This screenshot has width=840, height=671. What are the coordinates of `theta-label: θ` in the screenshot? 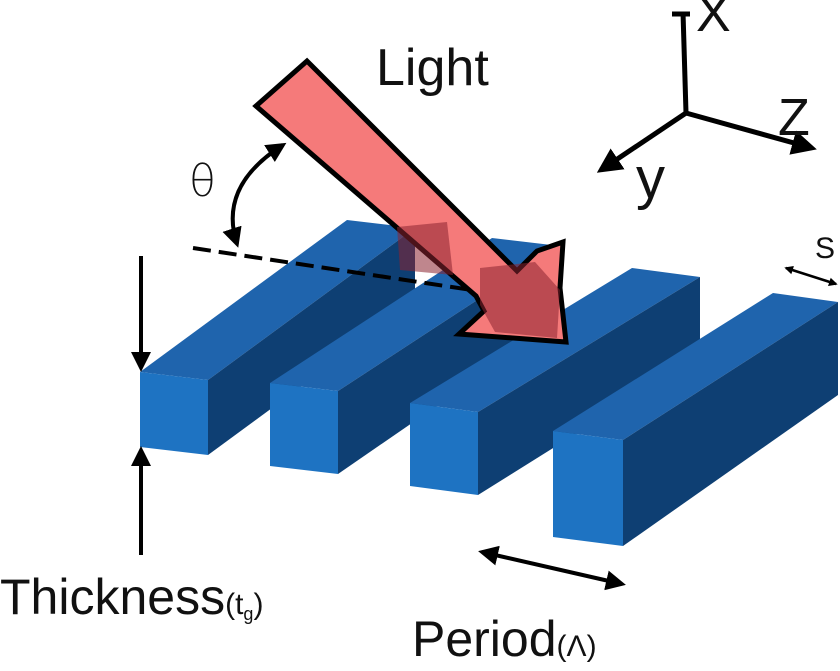 It's located at (202, 181).